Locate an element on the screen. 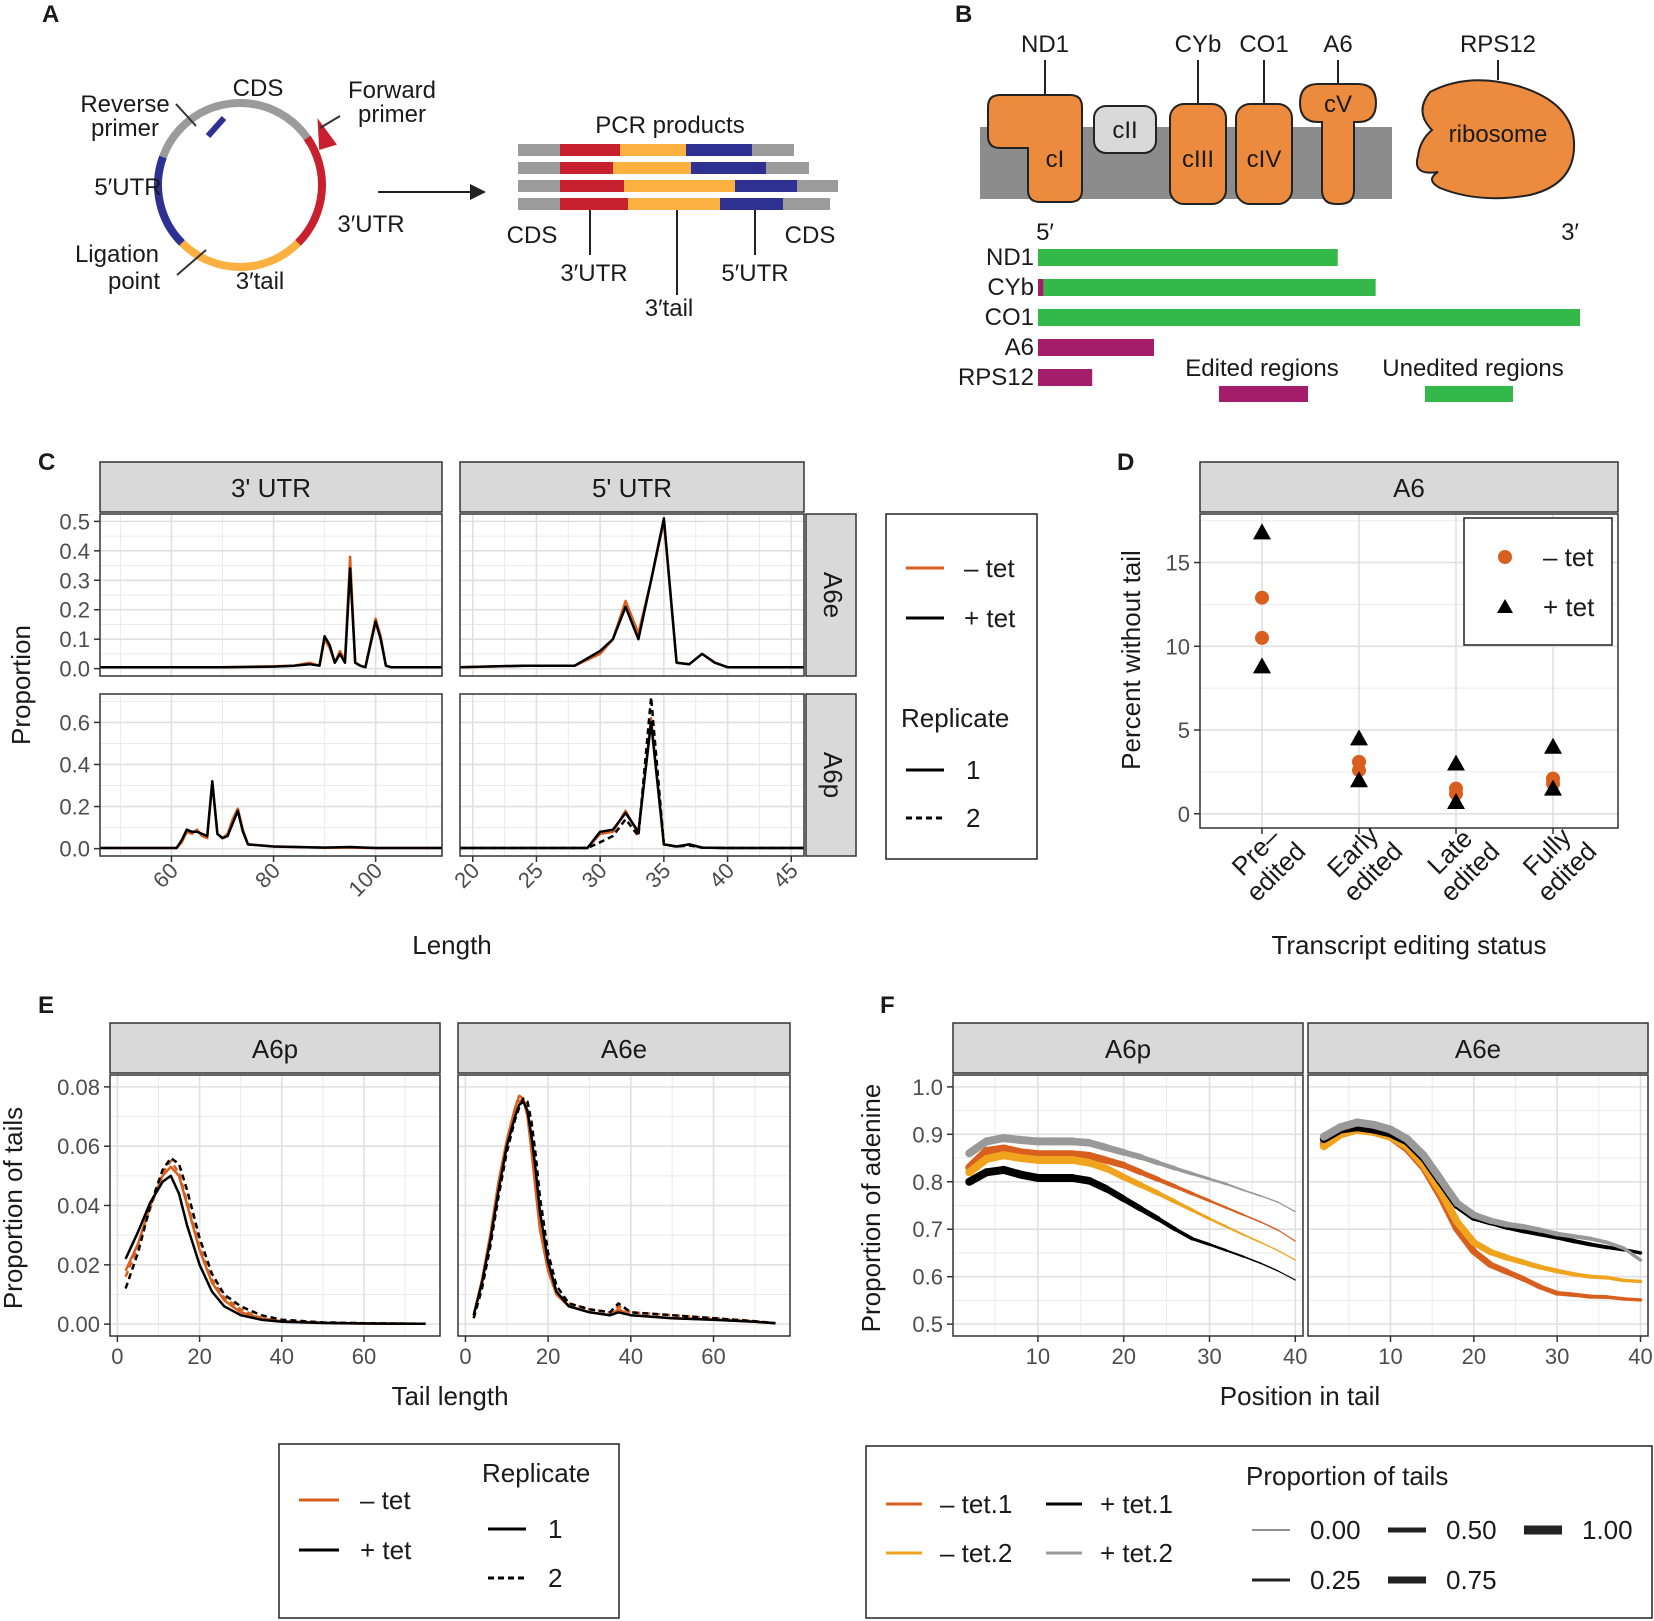 Image resolution: width=1654 pixels, height=1621 pixels. pcr-label-3tail: 3′tail is located at coordinates (669, 308).